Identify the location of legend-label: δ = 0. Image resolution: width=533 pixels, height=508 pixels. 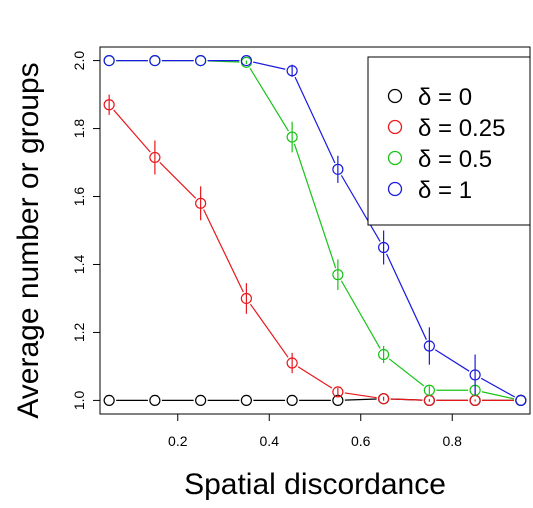
(445, 97).